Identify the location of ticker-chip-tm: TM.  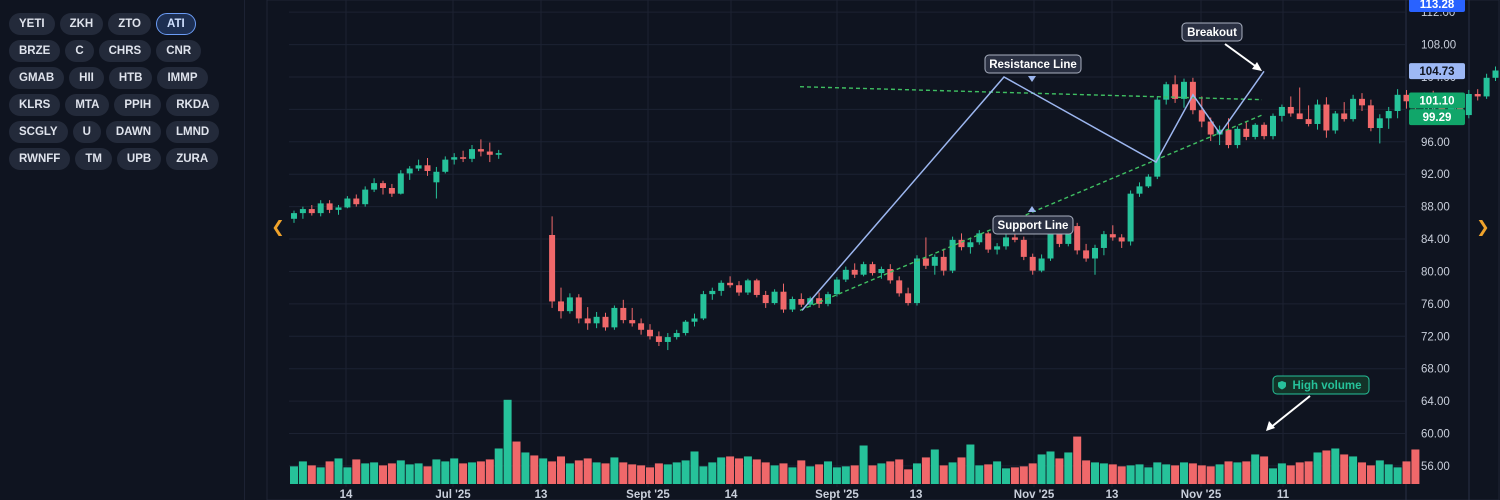
(93, 158).